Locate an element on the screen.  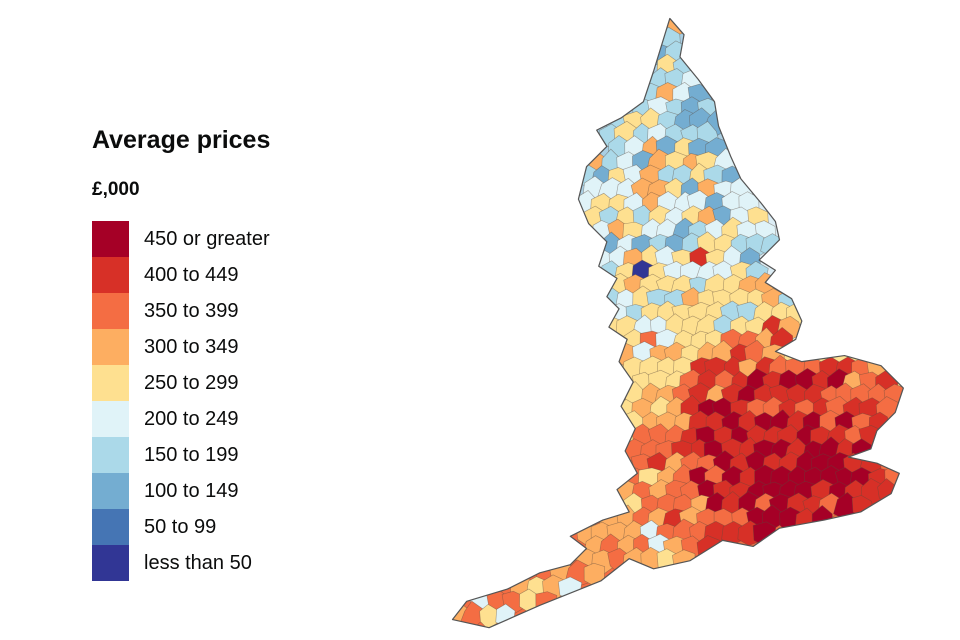
legend-item: 150 to 199 is located at coordinates (242, 455).